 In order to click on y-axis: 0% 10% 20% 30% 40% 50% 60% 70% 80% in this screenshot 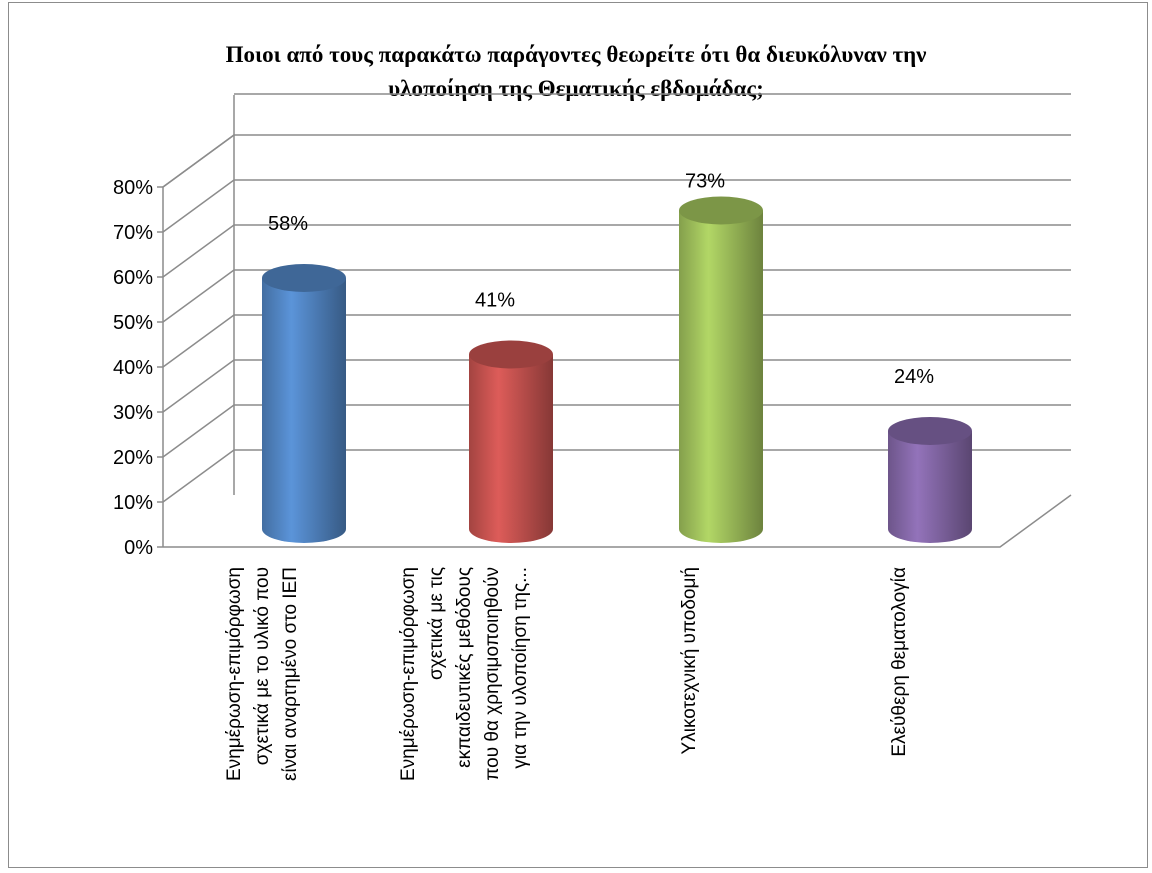, I will do `click(138, 368)`.